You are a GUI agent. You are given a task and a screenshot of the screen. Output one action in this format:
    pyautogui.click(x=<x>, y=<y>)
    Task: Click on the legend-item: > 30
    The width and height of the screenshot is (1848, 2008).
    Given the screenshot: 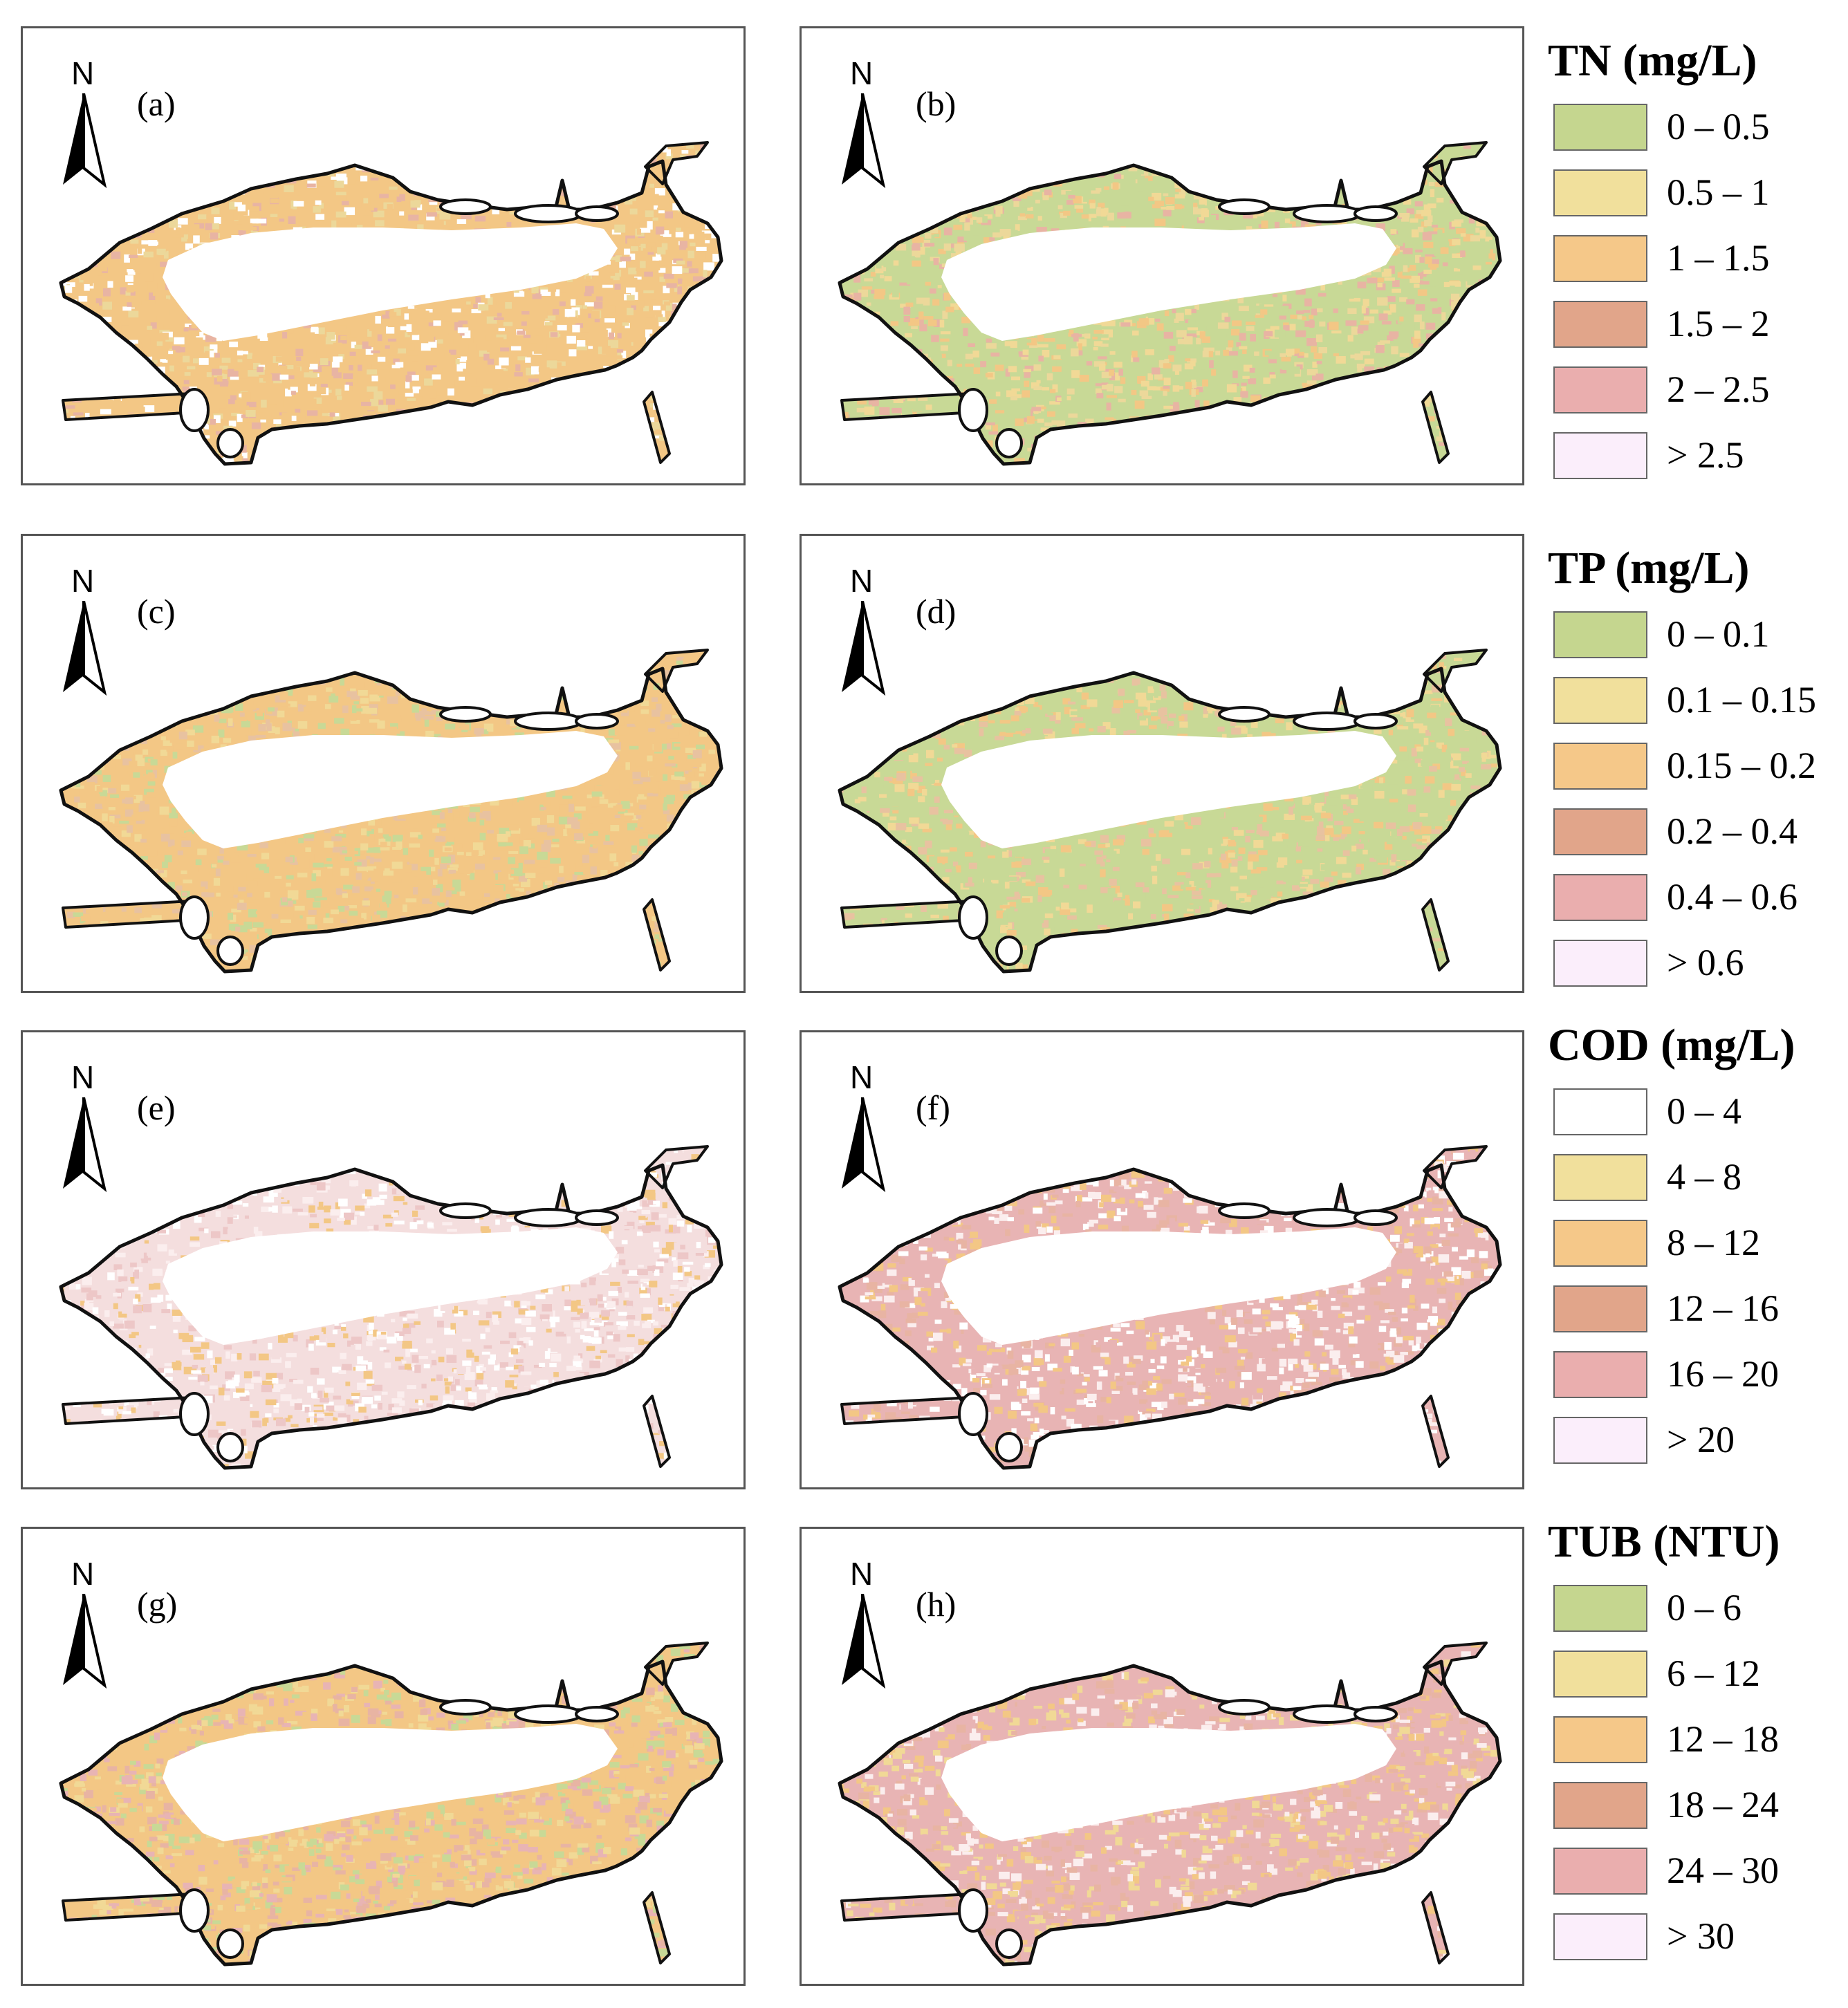 What is the action you would take?
    pyautogui.click(x=1696, y=1938)
    